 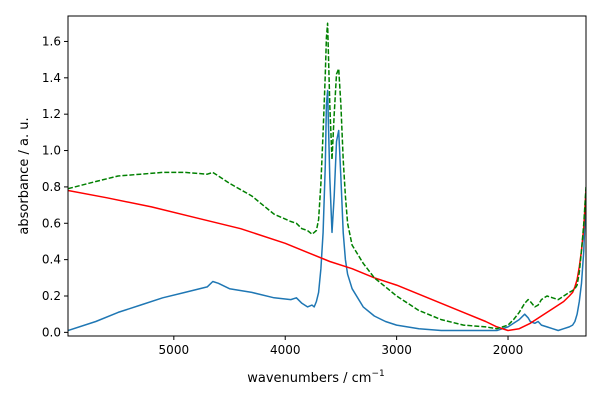 I want to click on y-tick-label: 0.2, so click(x=51, y=296).